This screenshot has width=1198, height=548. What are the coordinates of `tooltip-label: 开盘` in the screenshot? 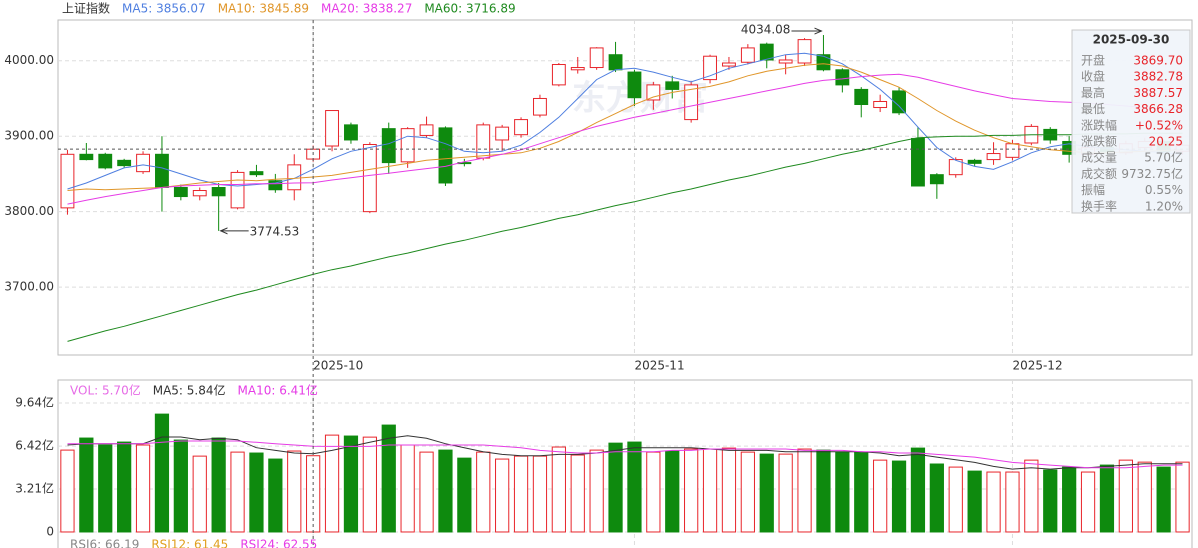 It's located at (1093, 60).